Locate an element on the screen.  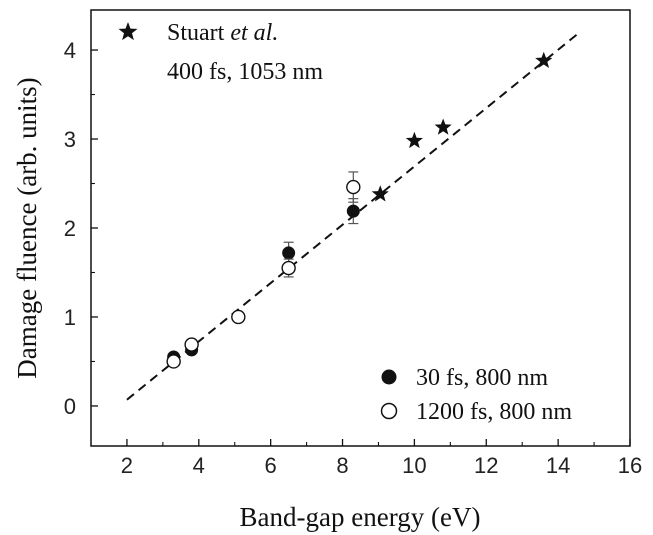
y-tick-label: 4 is located at coordinates (70, 50).